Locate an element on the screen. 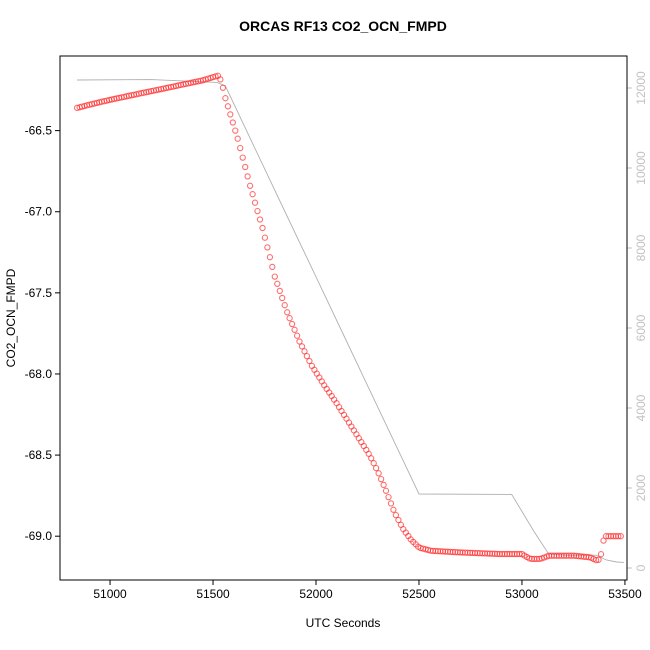 Image resolution: width=650 pixels, height=650 pixels. chart-title: ORCAS RF13 CO2_OCN_FMPD is located at coordinates (343, 26).